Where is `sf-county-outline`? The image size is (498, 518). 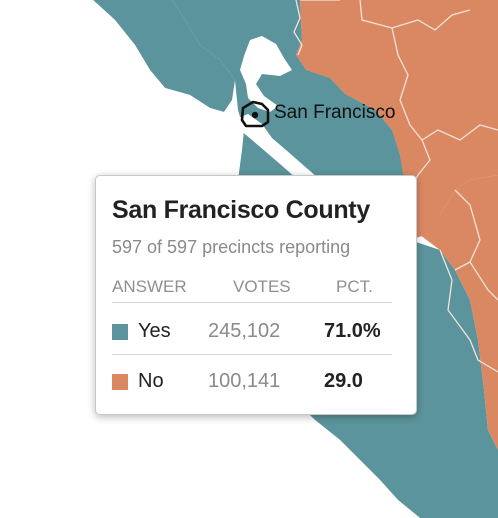
sf-county-outline is located at coordinates (255, 114).